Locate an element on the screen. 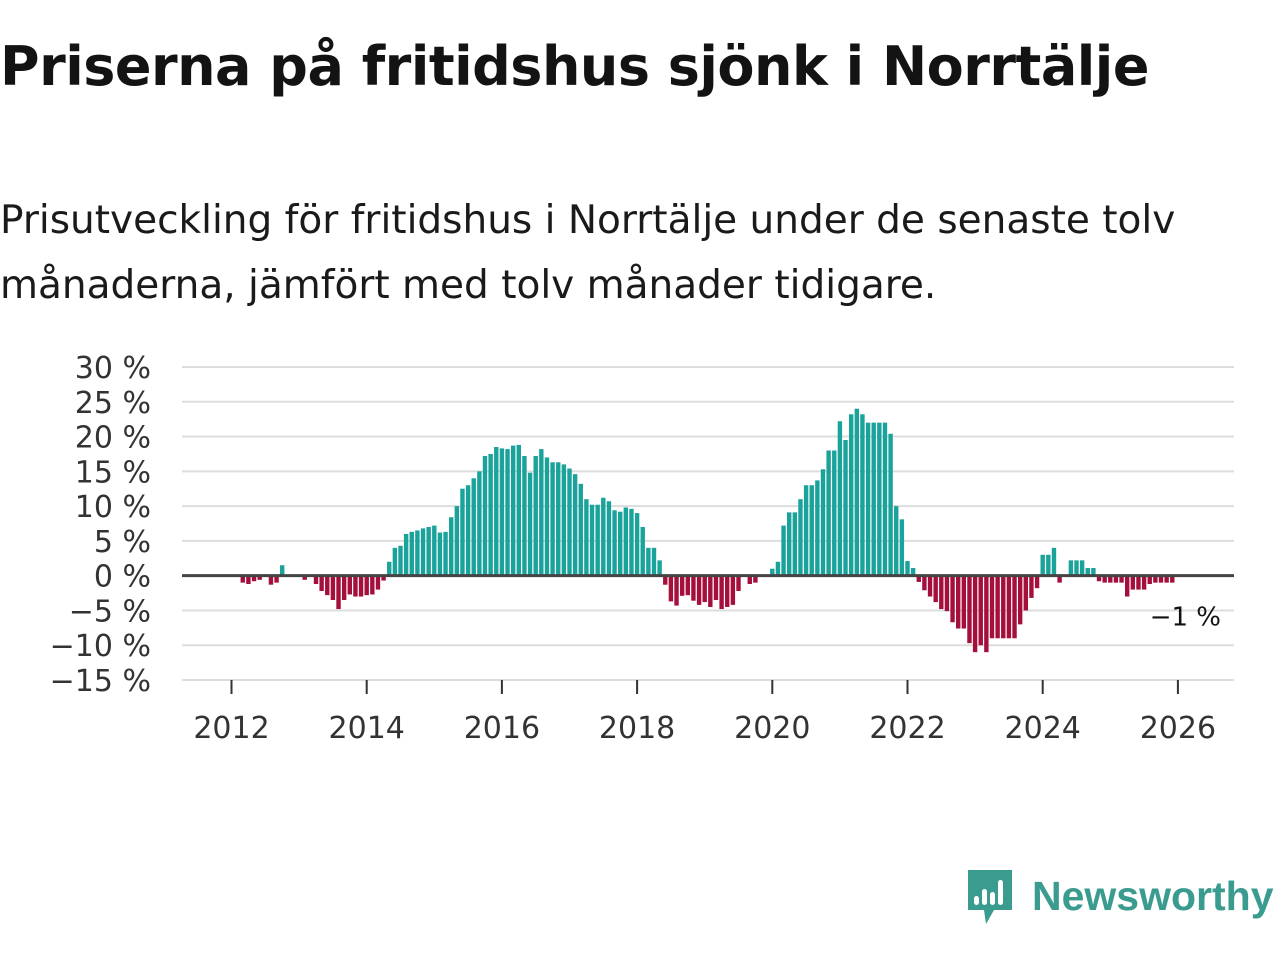 Image resolution: width=1280 pixels, height=960 pixels. x-tick-label: 2020 is located at coordinates (772, 728).